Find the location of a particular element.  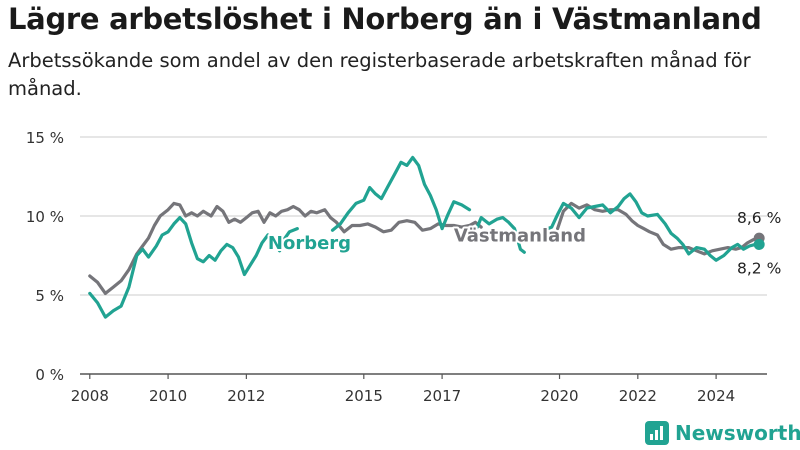

x-tick-label: 2024 is located at coordinates (716, 396).